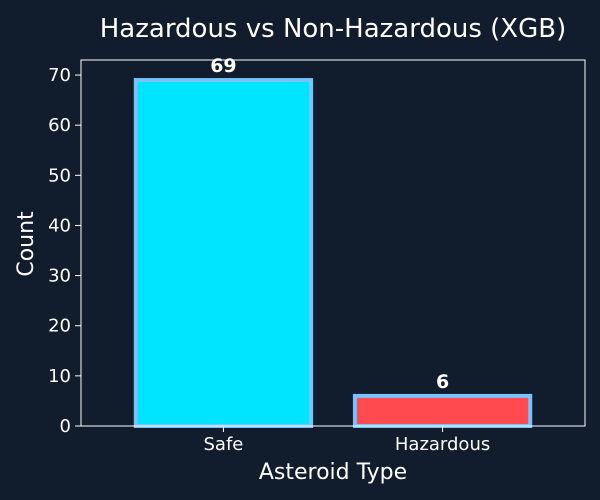  Describe the element at coordinates (59, 326) in the screenshot. I see `y-tick-label: 20` at that location.